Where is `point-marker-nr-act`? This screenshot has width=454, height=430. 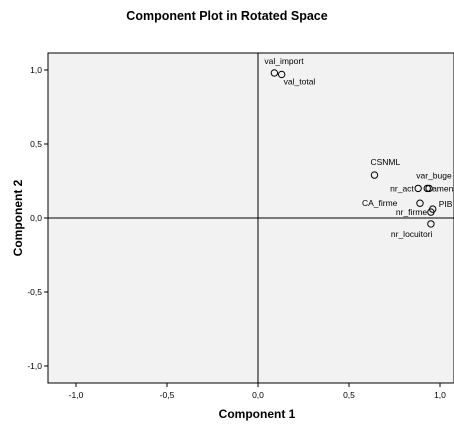 point-marker-nr-act is located at coordinates (418, 188).